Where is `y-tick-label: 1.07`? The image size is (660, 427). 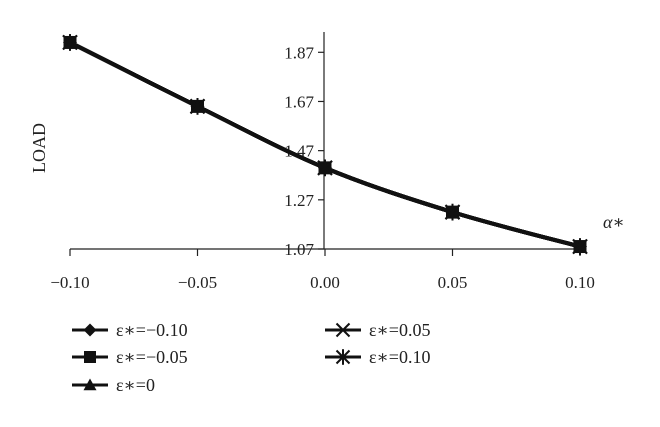 y-tick-label: 1.07 is located at coordinates (299, 249).